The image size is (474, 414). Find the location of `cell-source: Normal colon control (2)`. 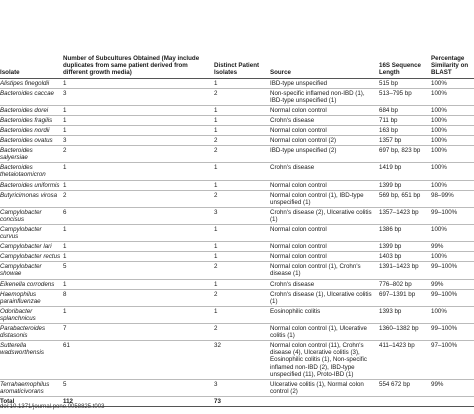

cell-source: Normal colon control (2) is located at coordinates (324, 141).